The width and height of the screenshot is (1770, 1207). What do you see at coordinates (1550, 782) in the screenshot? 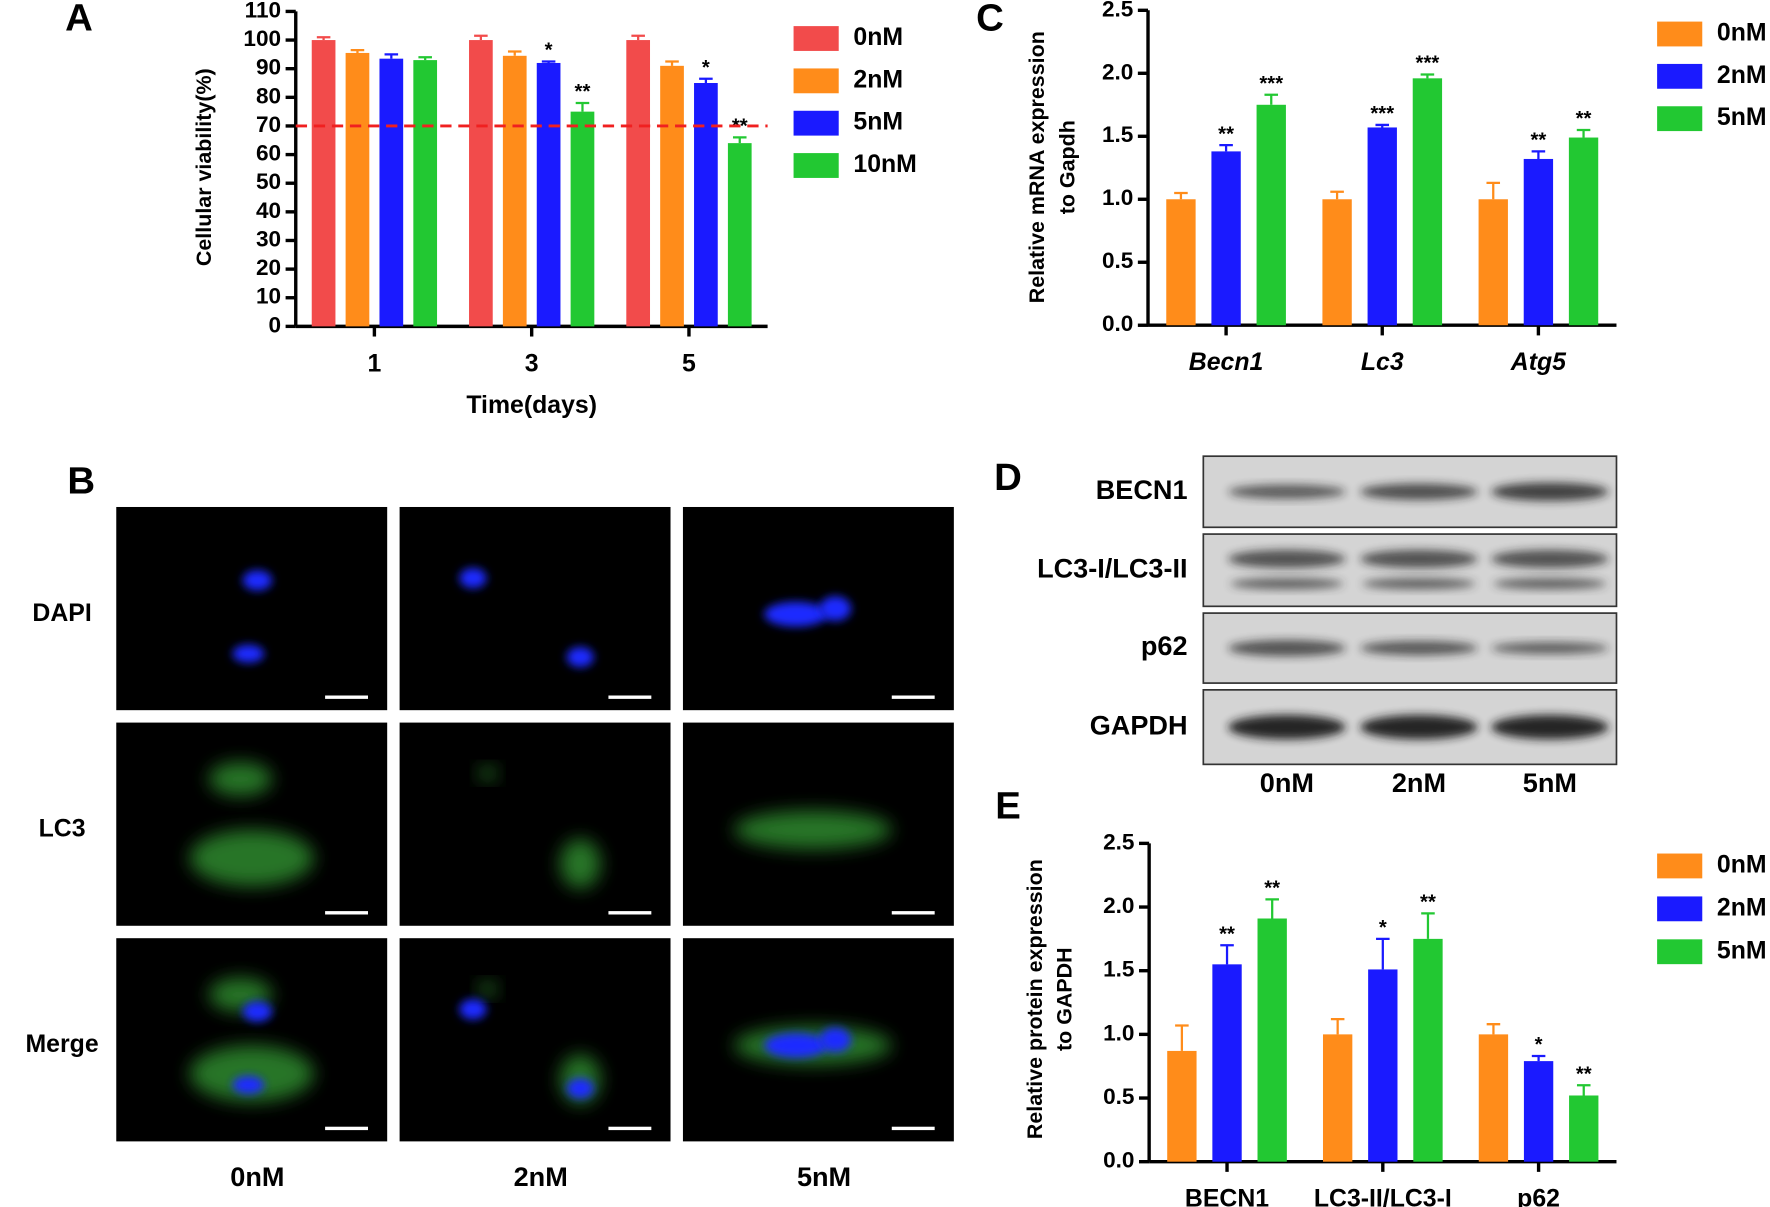
I see `column-label: 5nM` at bounding box center [1550, 782].